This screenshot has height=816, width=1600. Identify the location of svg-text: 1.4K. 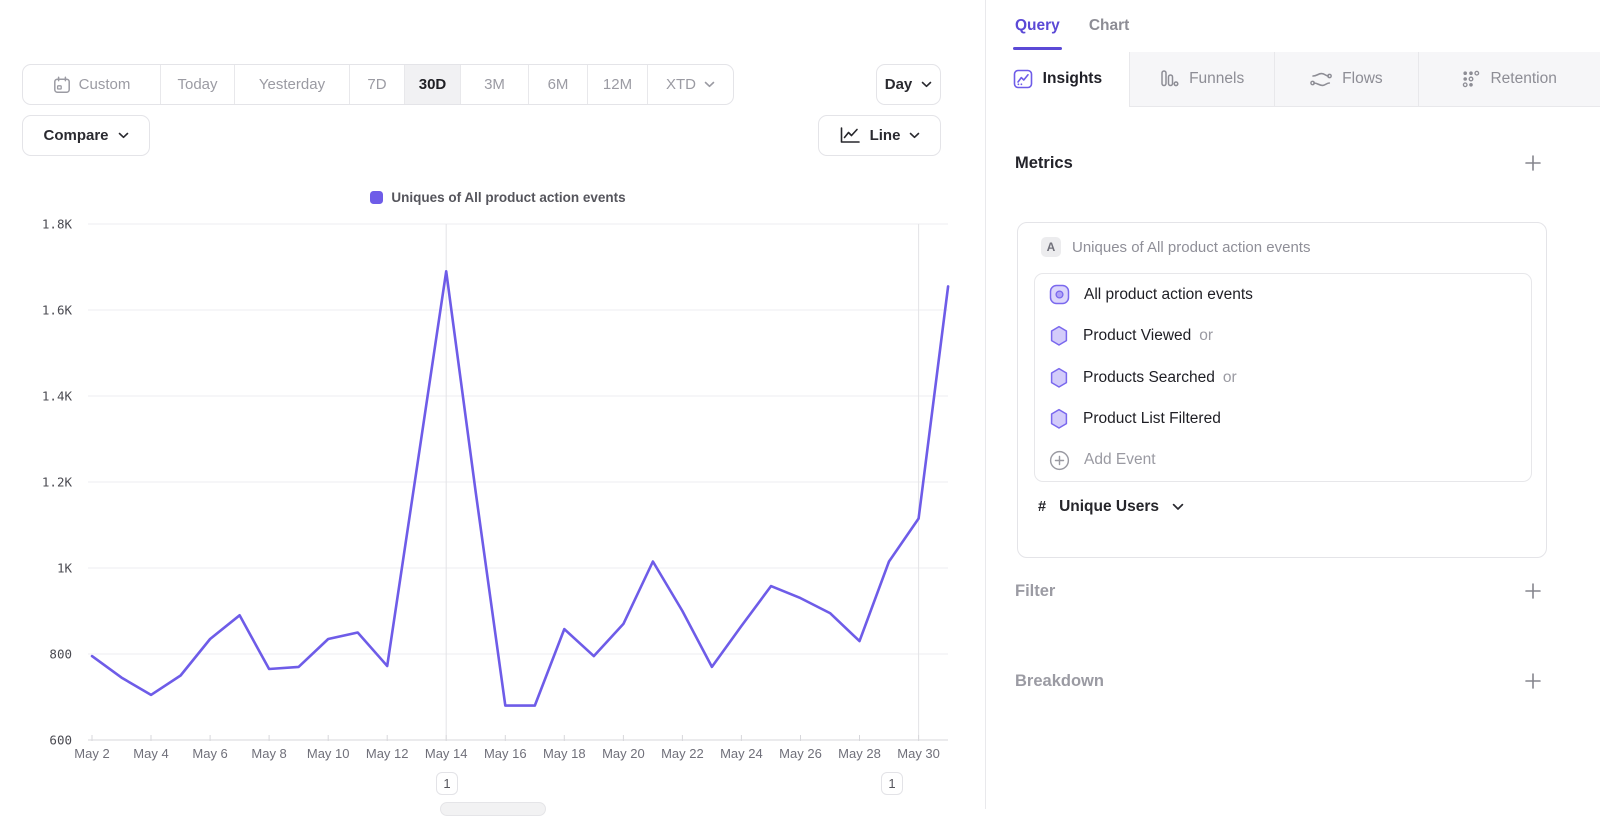
(57, 396).